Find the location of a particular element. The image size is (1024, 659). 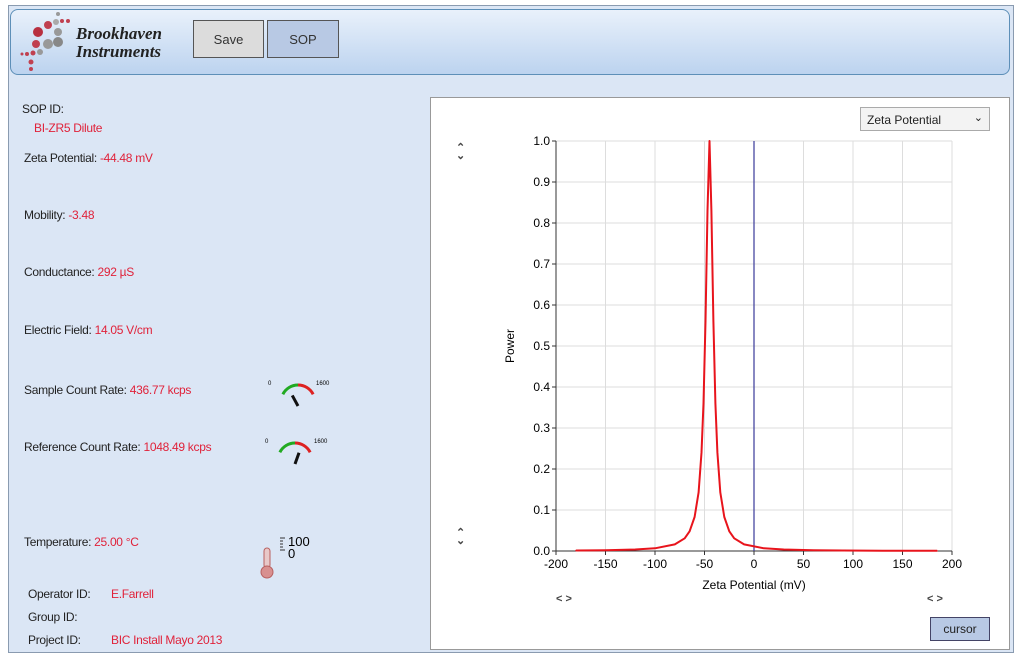

sample-count-gauge: 0 1600 is located at coordinates (299, 394).